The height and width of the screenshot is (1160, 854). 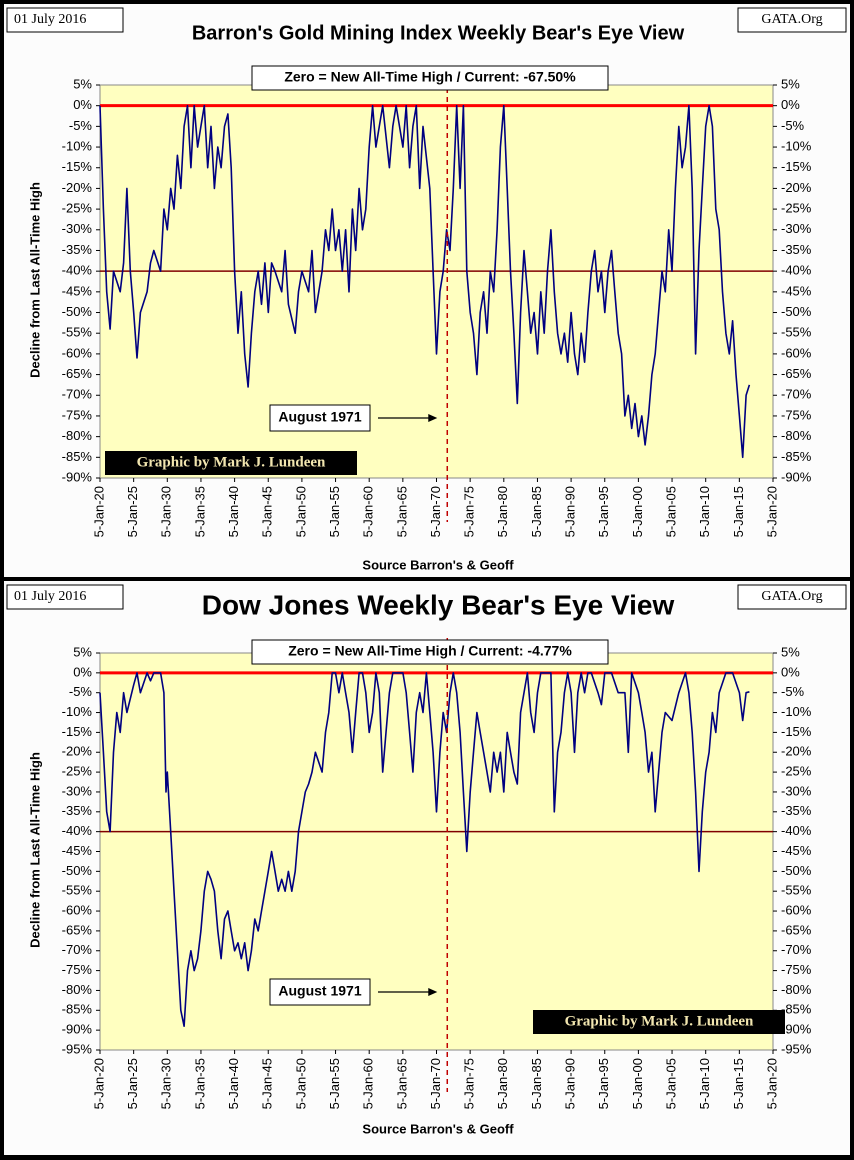 What do you see at coordinates (796, 456) in the screenshot?
I see `y2-tick-label: -85%` at bounding box center [796, 456].